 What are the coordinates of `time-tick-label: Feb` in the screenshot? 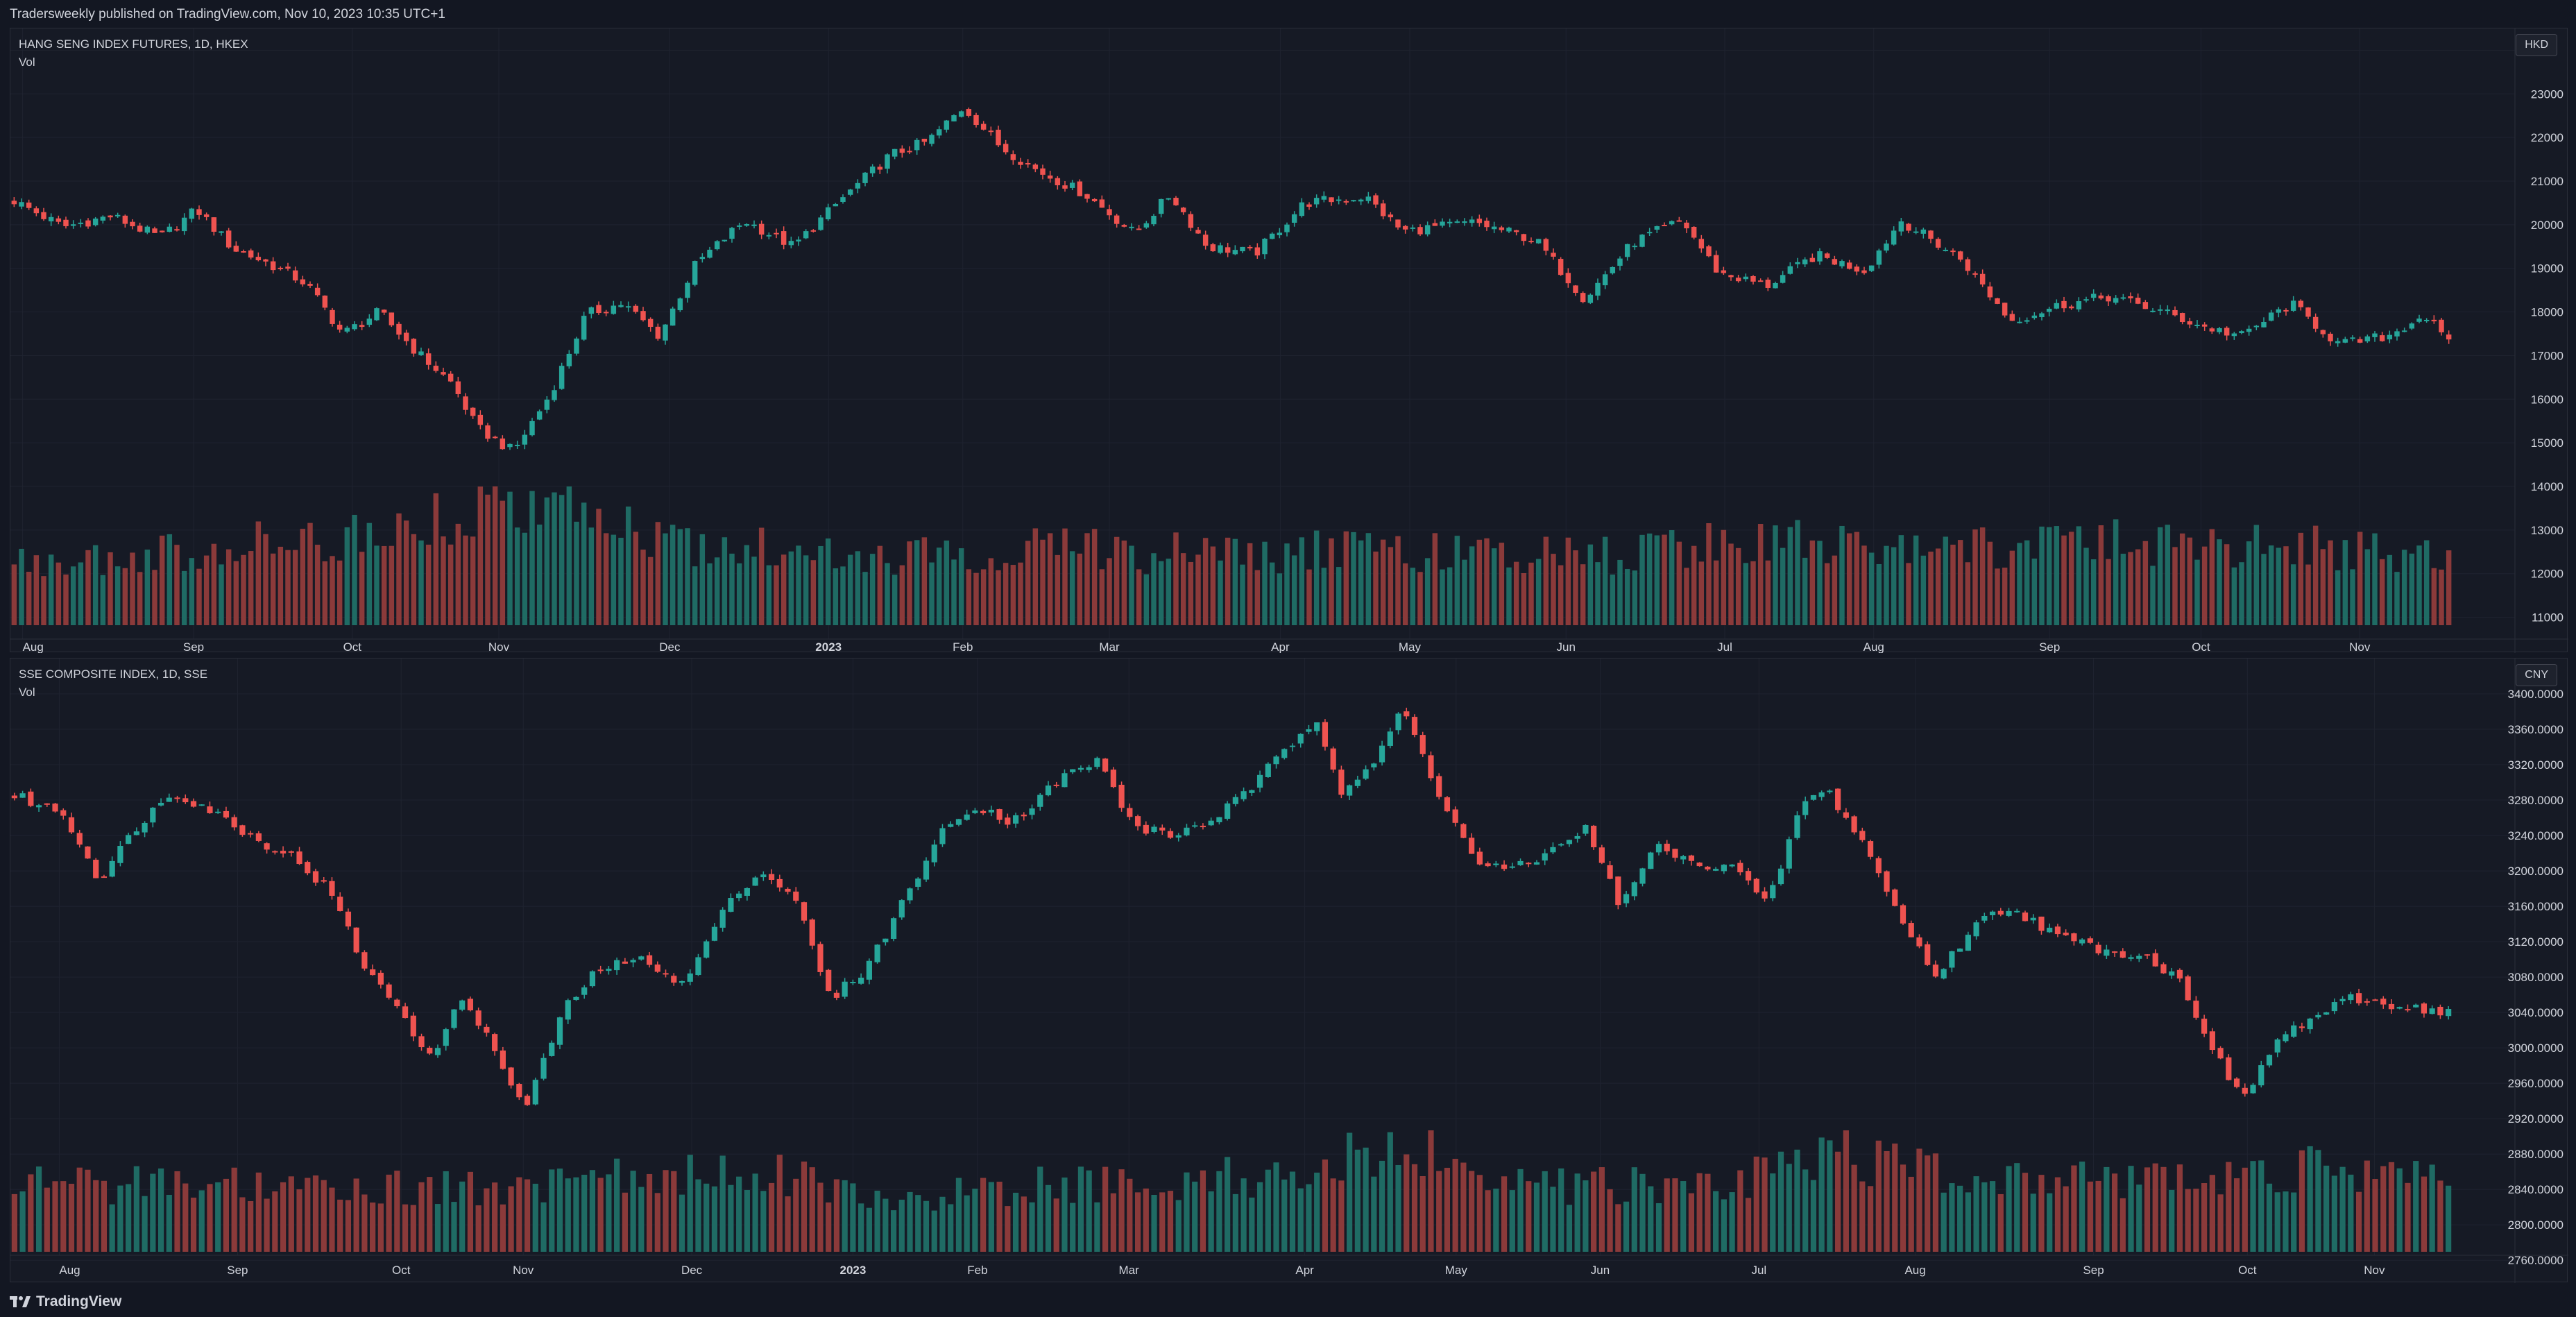 It's located at (963, 646).